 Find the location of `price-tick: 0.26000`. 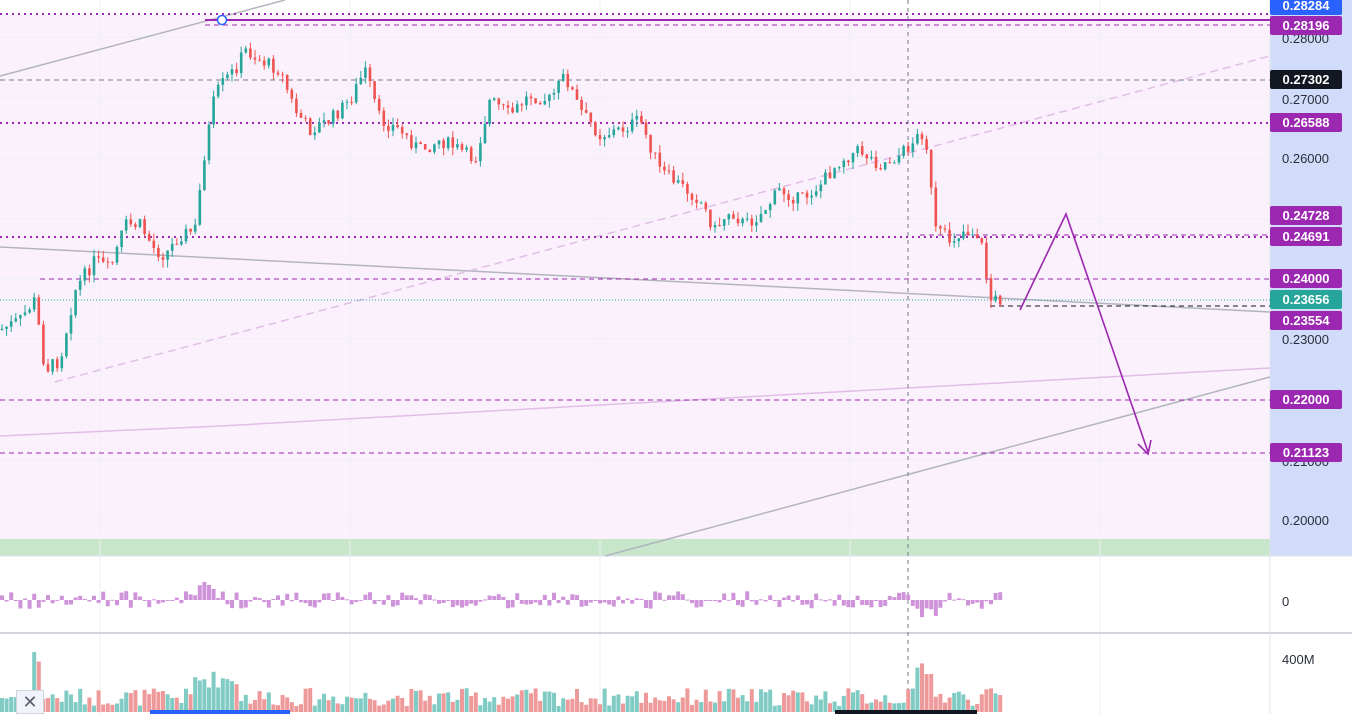

price-tick: 0.26000 is located at coordinates (1305, 158).